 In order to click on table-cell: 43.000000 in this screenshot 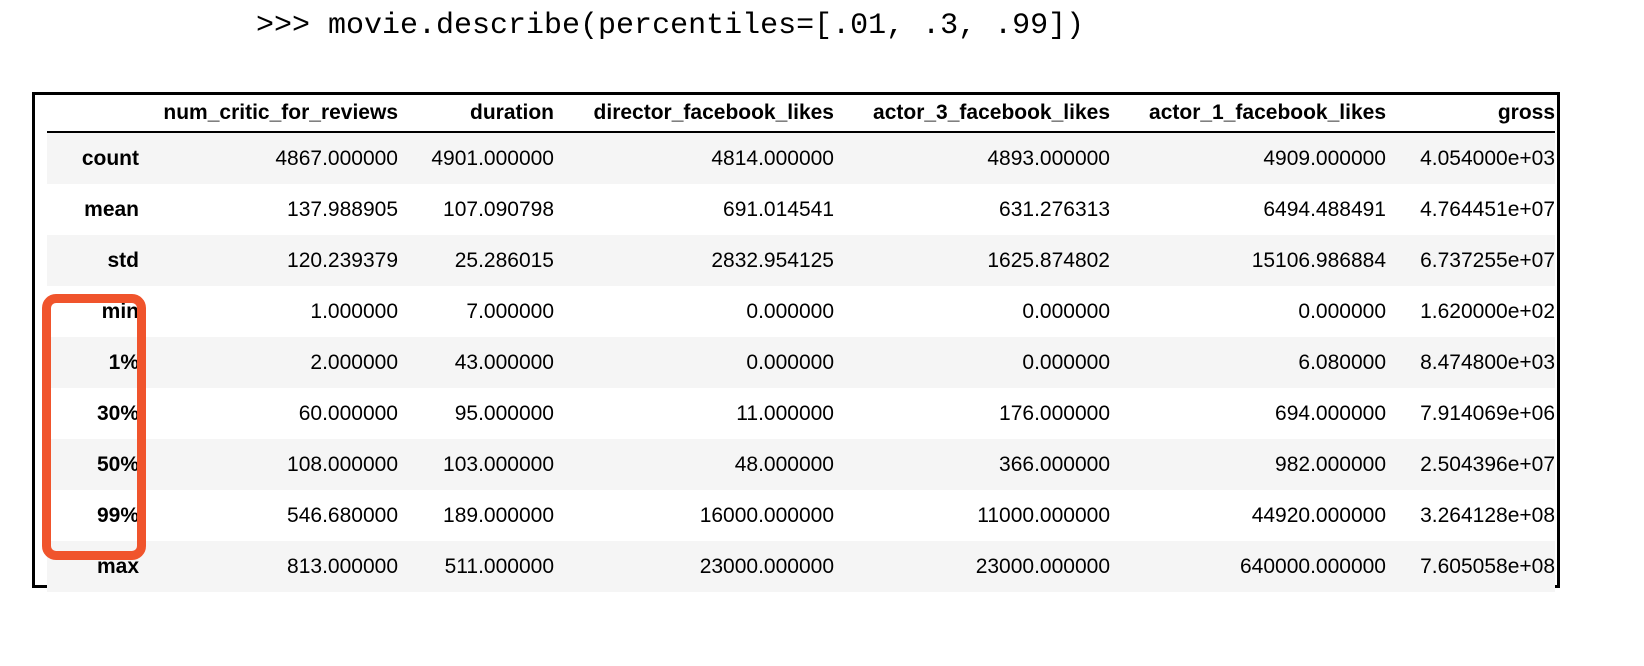, I will do `click(504, 362)`.